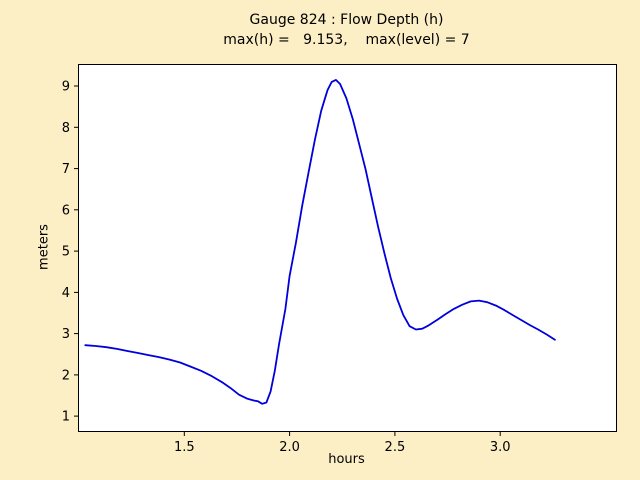 This screenshot has height=480, width=640. What do you see at coordinates (184, 447) in the screenshot?
I see `svg-text: 1.5` at bounding box center [184, 447].